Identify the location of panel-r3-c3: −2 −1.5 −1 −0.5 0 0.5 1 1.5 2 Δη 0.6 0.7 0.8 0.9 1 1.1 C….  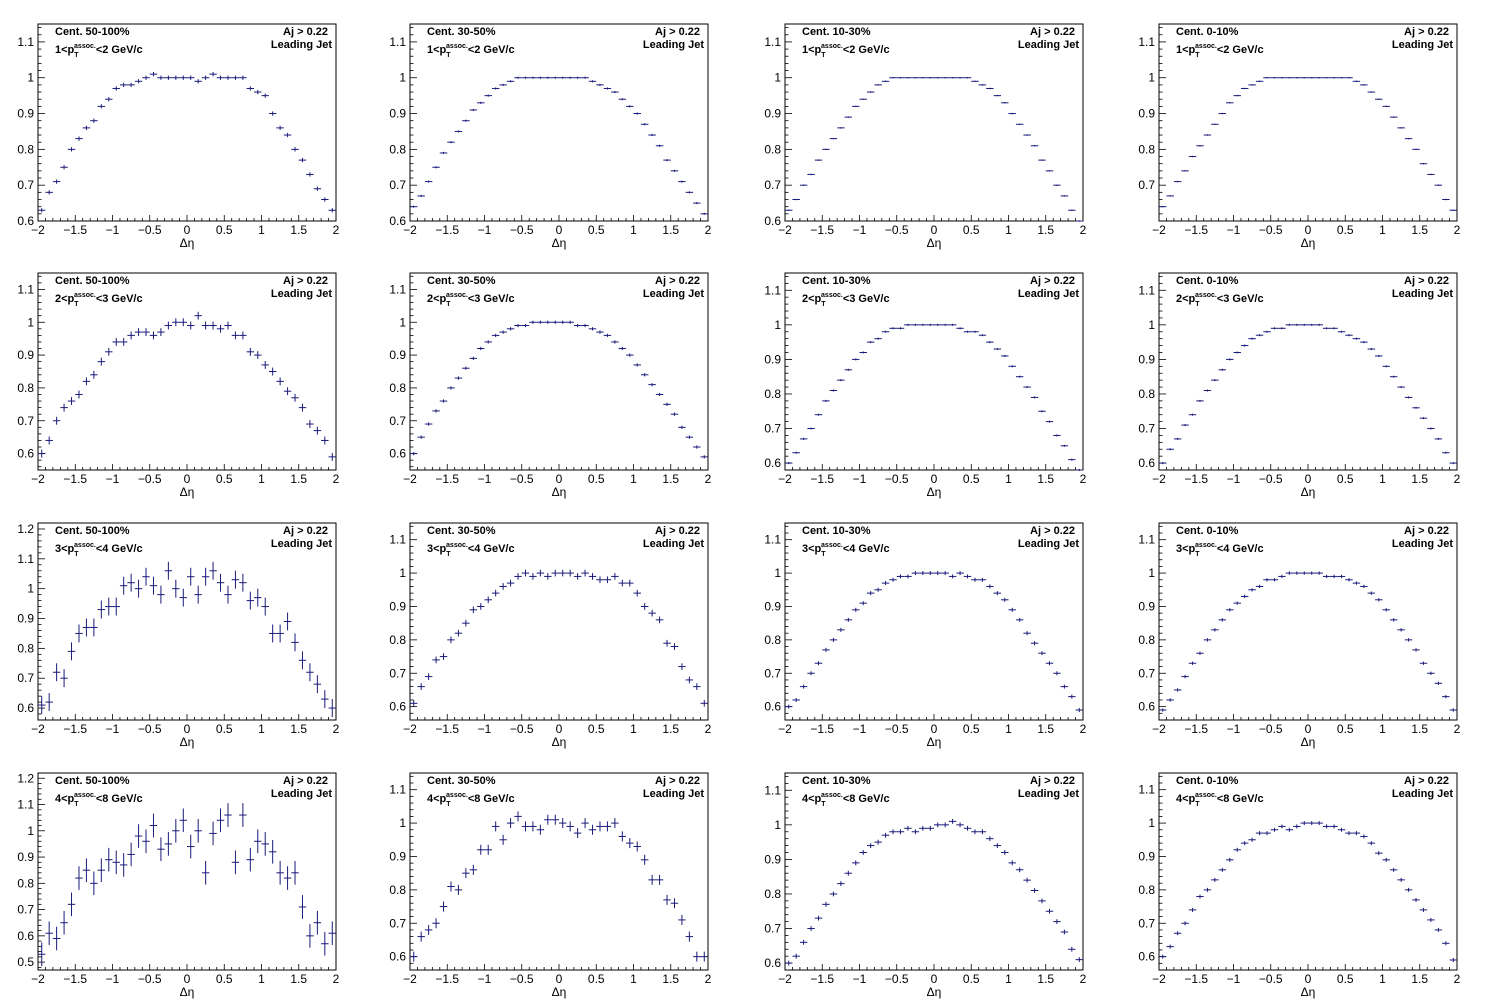
(925, 635).